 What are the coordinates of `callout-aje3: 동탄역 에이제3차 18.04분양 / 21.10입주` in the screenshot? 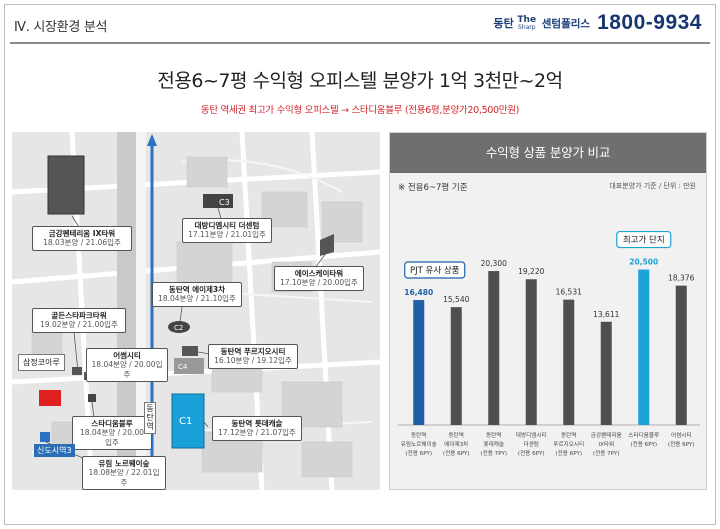 It's located at (197, 294).